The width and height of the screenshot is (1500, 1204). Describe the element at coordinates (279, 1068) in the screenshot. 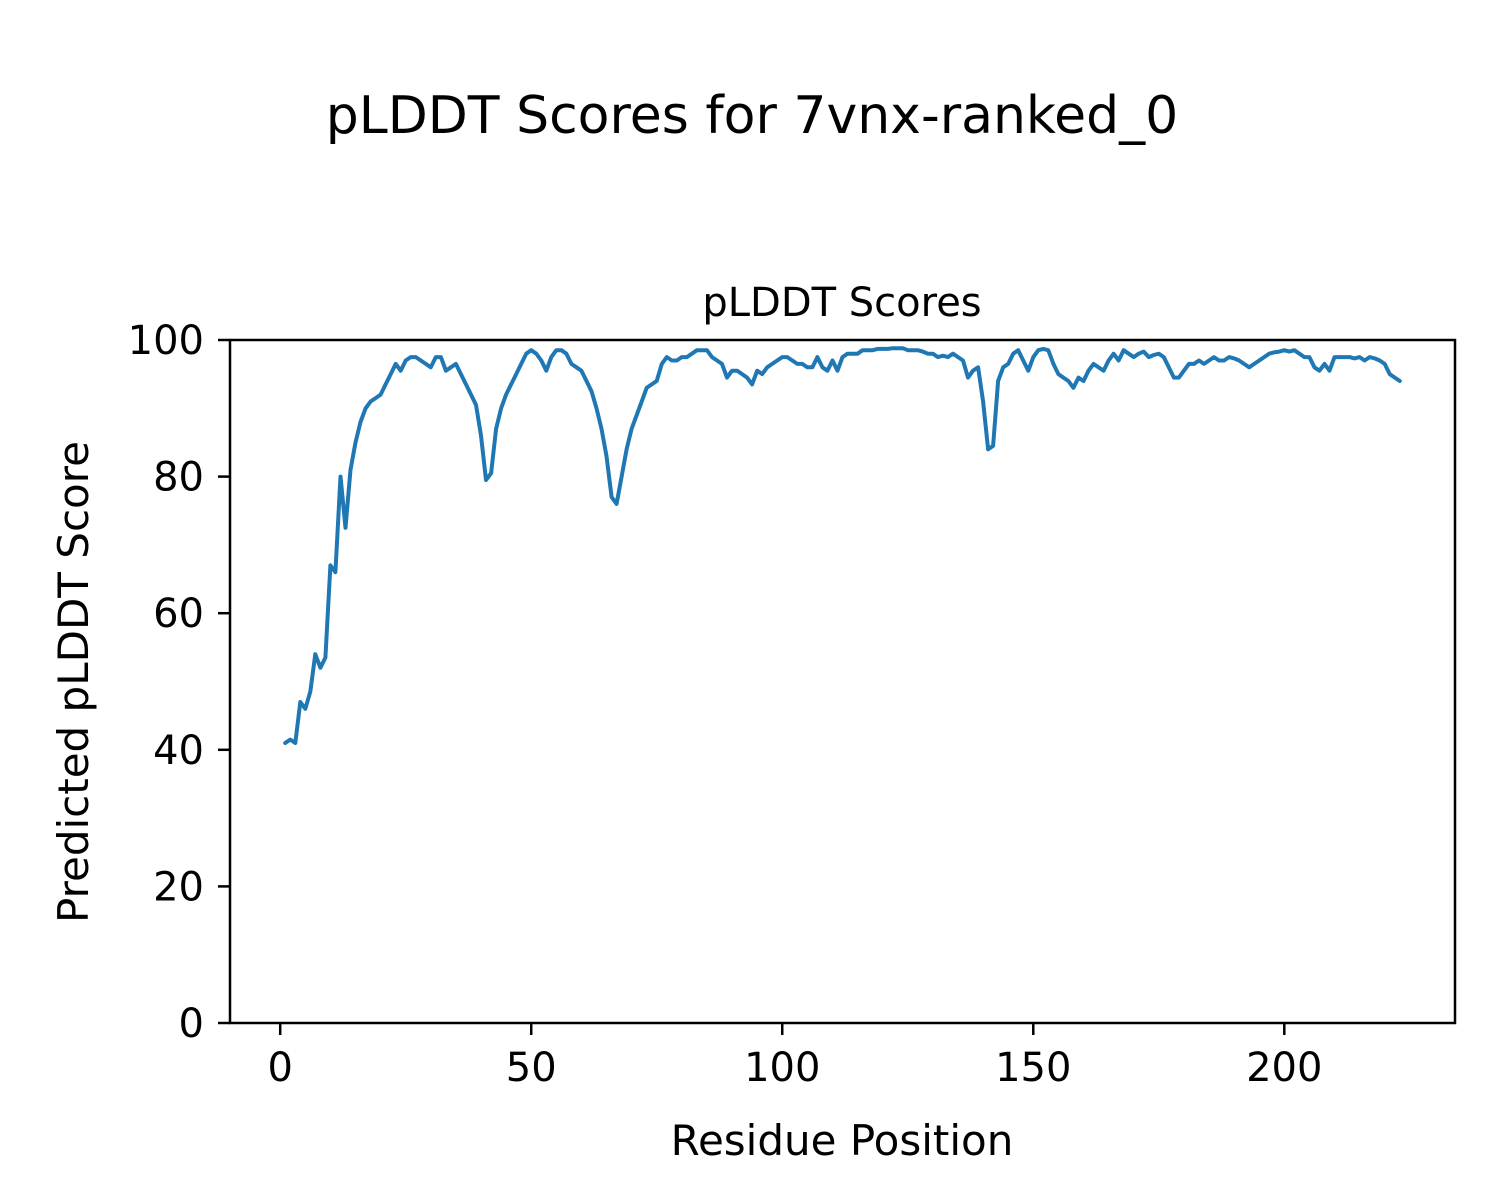

I see `x-tick-label: 0` at that location.